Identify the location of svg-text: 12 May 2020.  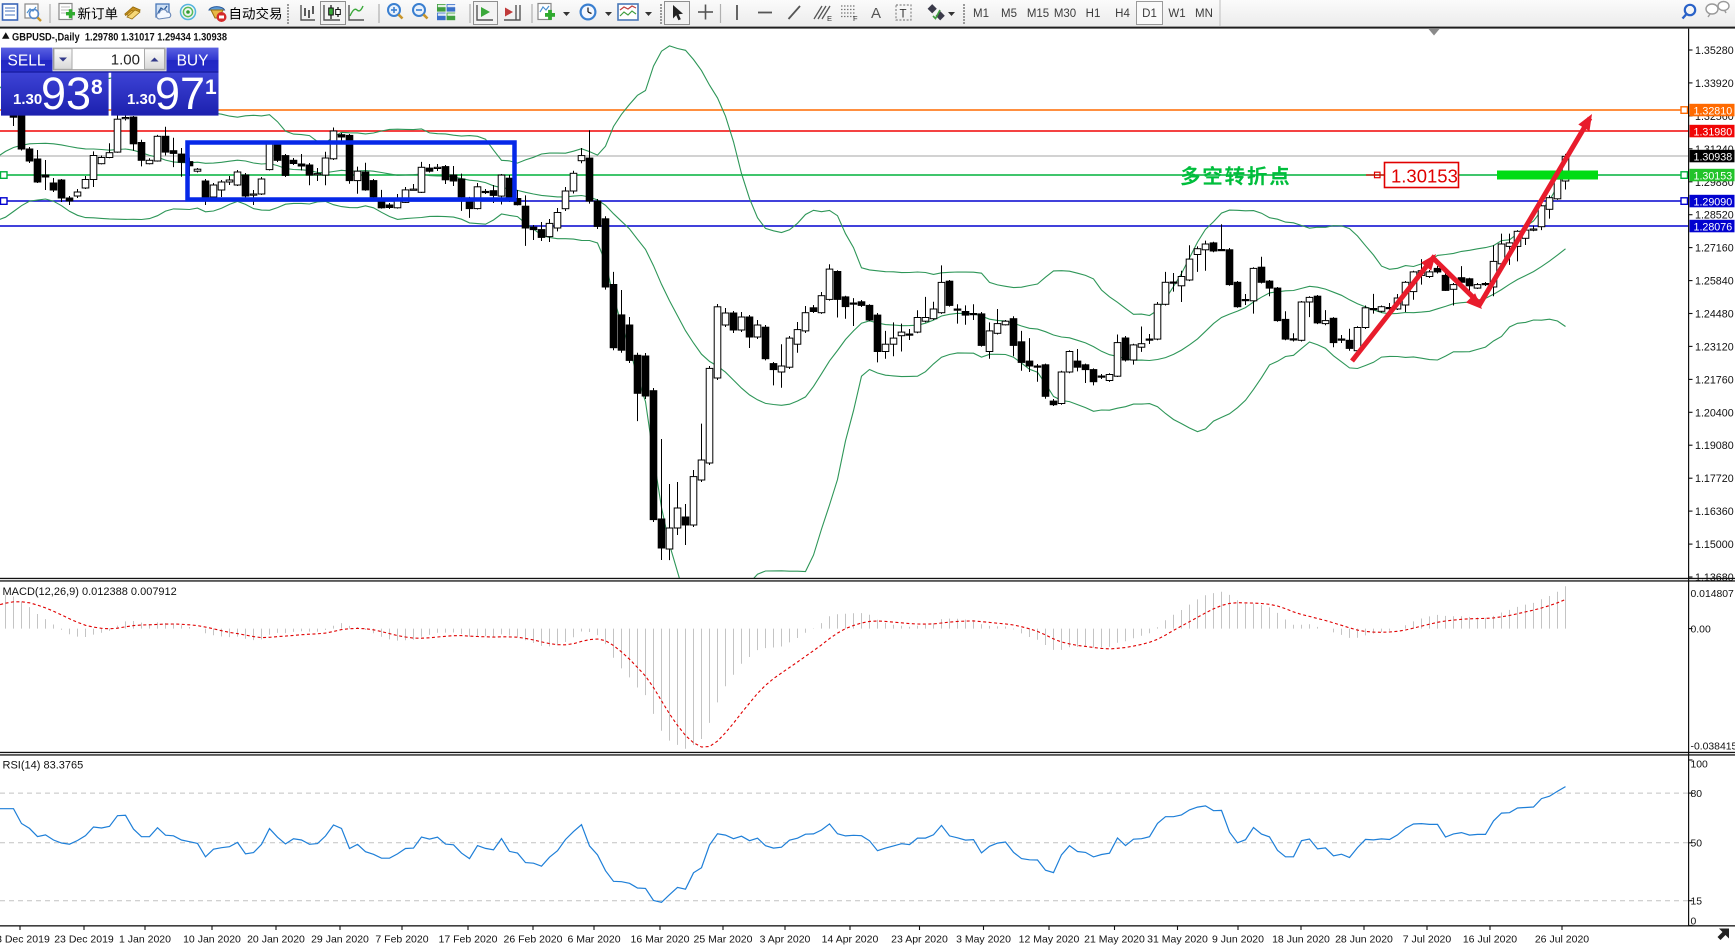
(1049, 940).